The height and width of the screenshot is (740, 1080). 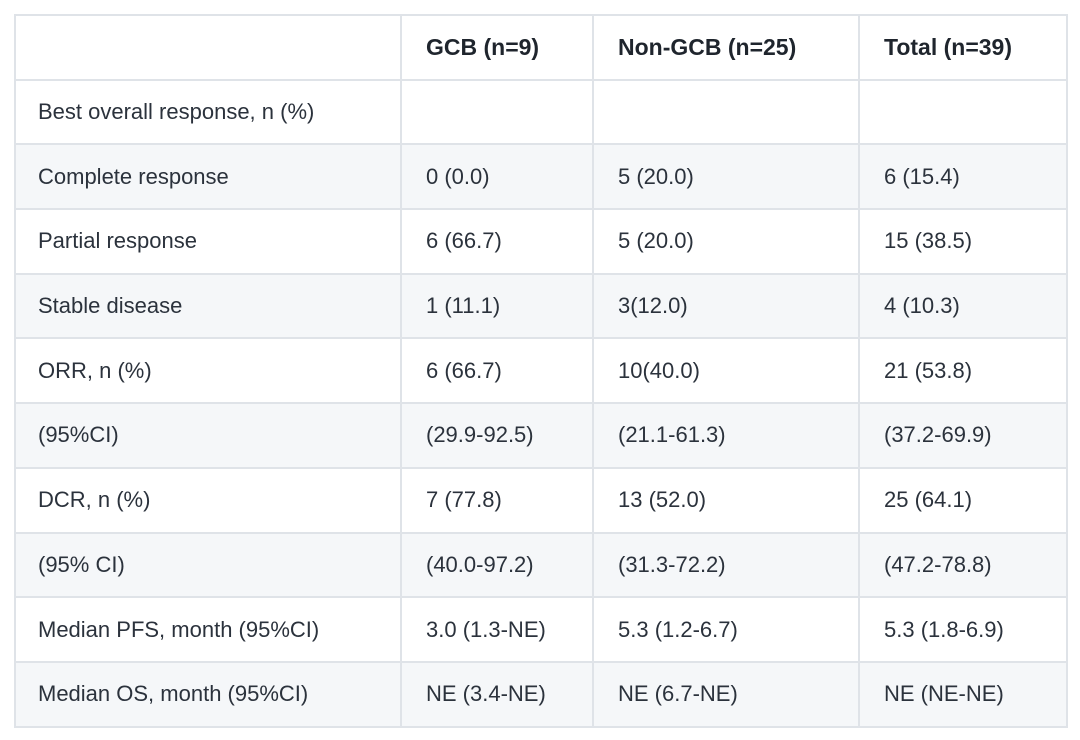 I want to click on table-row: ORR, n (%) 6 (66.7) 10(40.0) 21 (53.8), so click(x=541, y=371).